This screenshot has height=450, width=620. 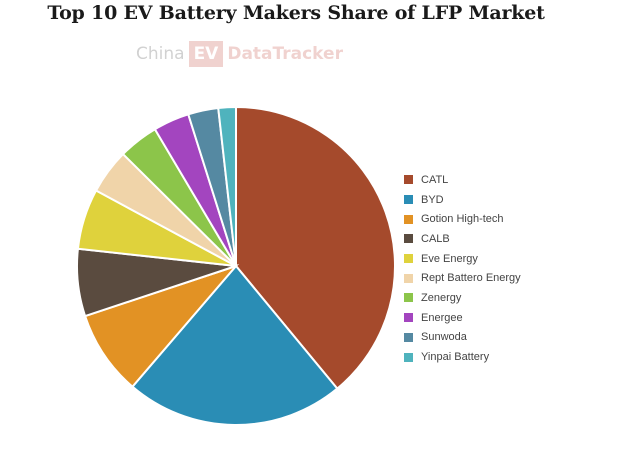 What do you see at coordinates (455, 357) in the screenshot?
I see `legend-label: Yinpai Battery` at bounding box center [455, 357].